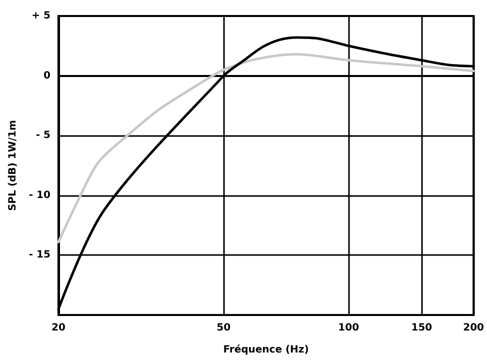 The width and height of the screenshot is (487, 362). What do you see at coordinates (39, 195) in the screenshot?
I see `y-tick-label: - 10` at bounding box center [39, 195].